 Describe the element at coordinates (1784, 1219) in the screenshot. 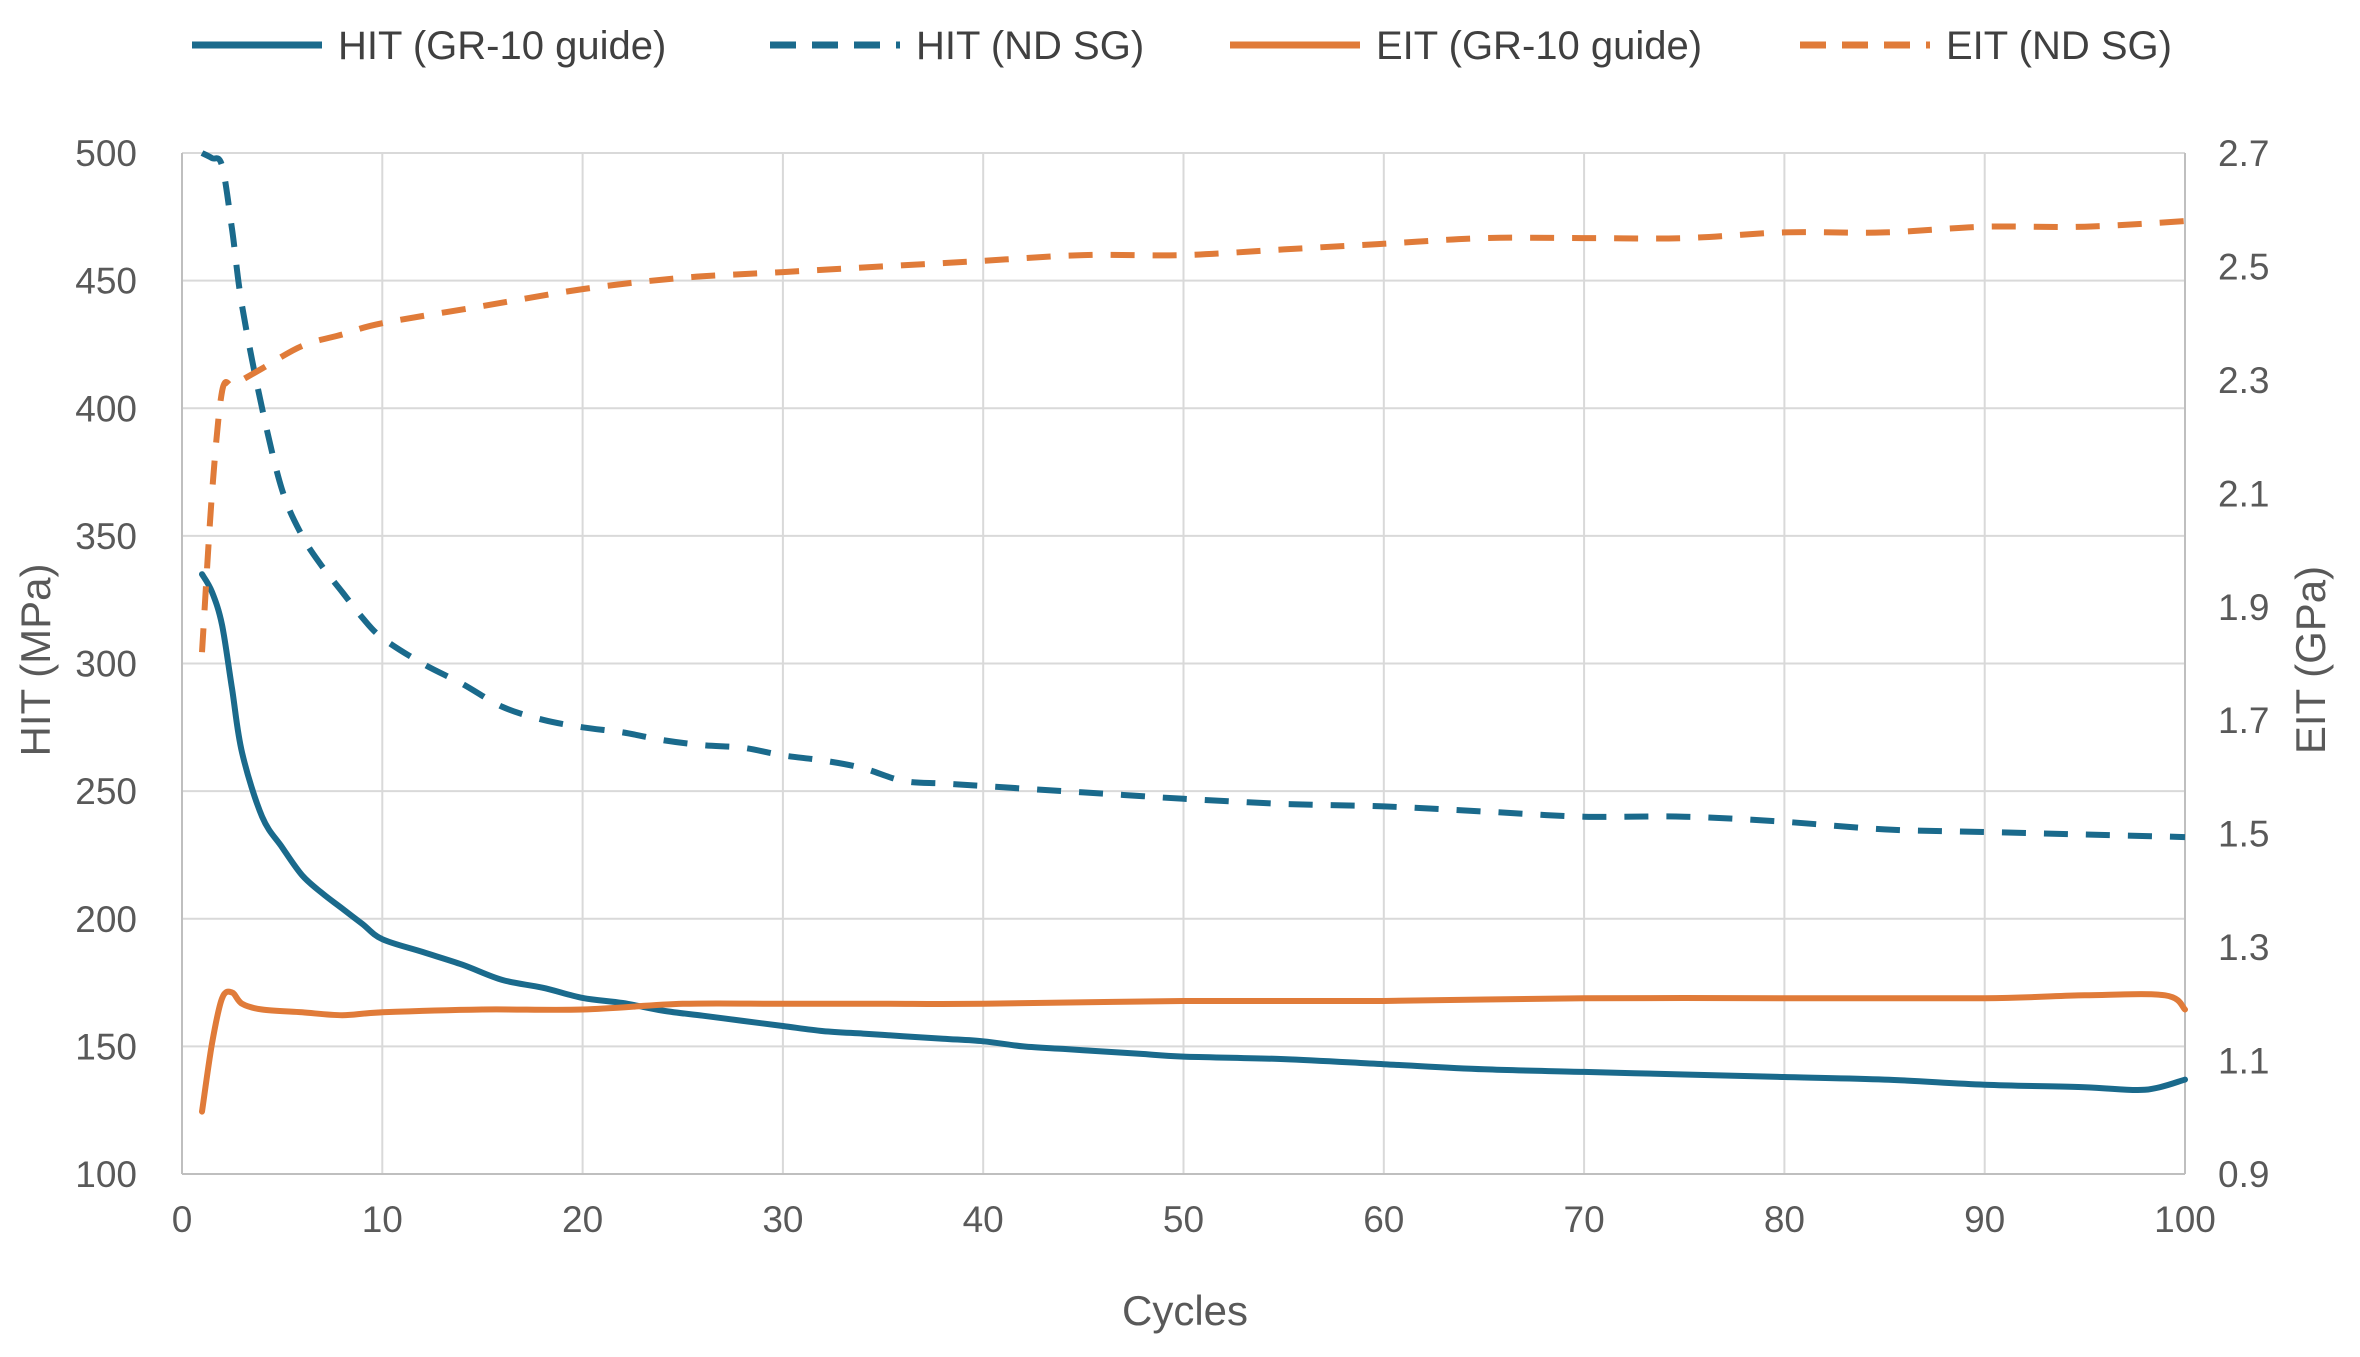

I see `x-tick-label: 80` at that location.